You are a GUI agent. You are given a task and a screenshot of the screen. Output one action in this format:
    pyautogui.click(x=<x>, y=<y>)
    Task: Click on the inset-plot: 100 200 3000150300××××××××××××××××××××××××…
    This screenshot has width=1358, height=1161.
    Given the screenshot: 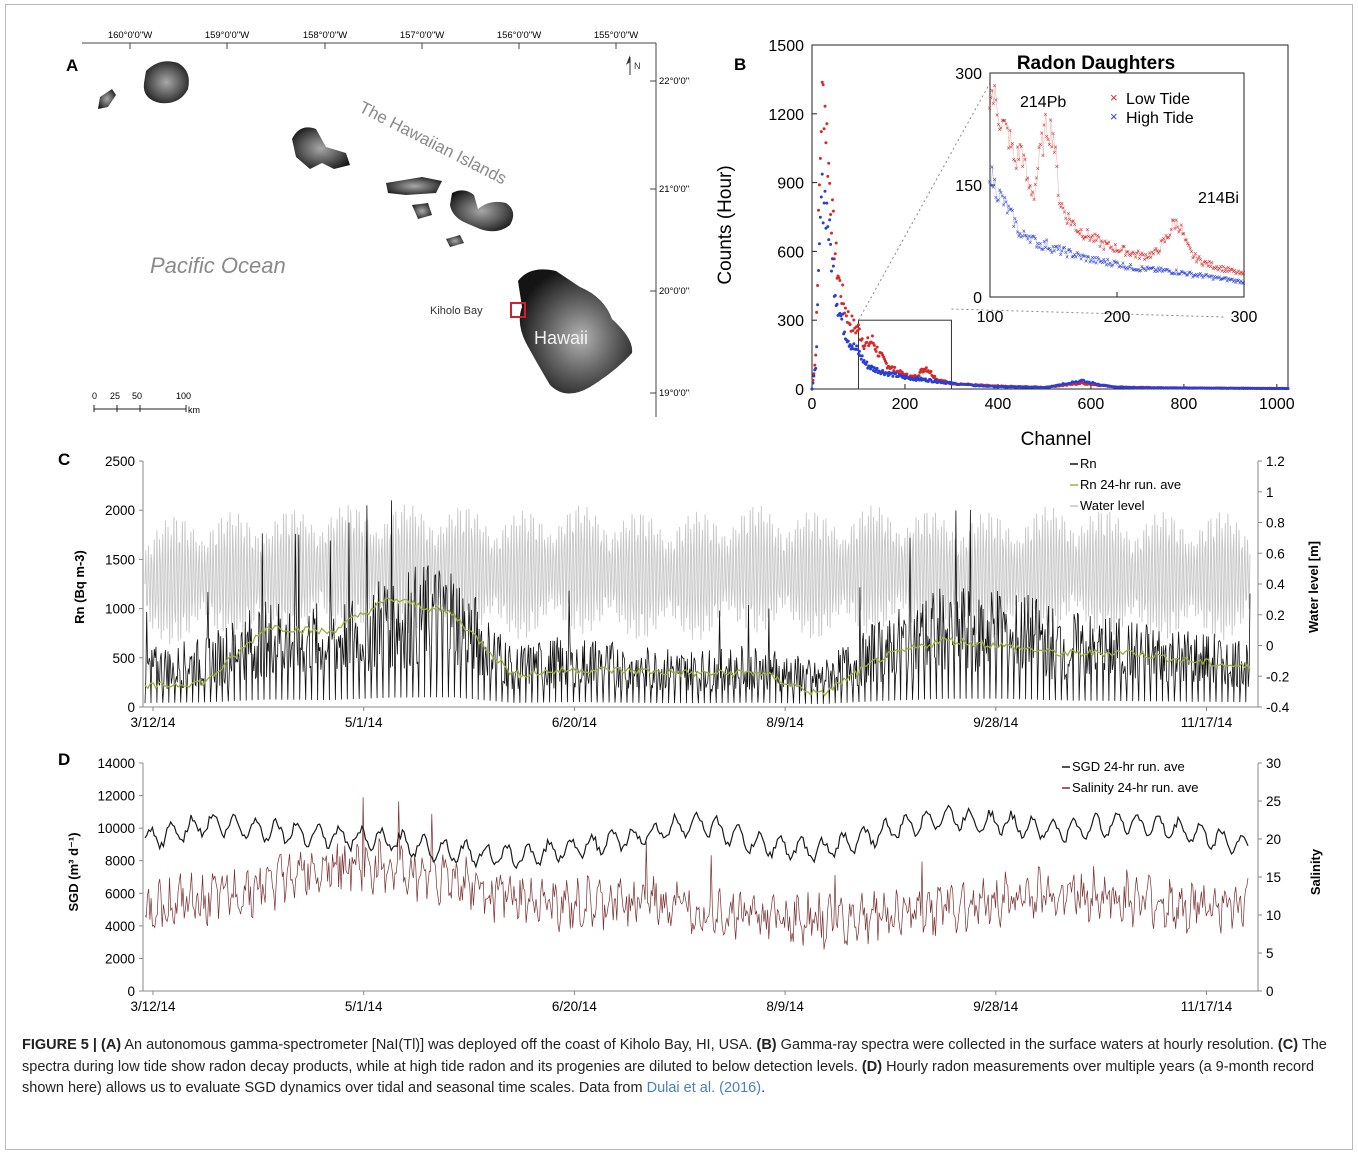 What is the action you would take?
    pyautogui.click(x=1106, y=196)
    